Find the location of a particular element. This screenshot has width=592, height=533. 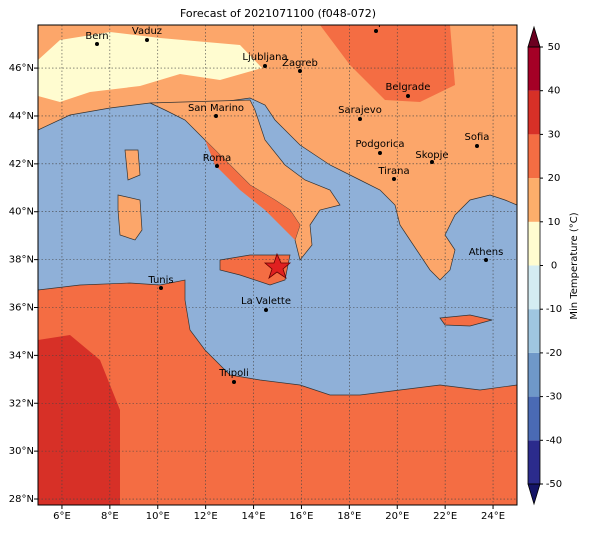

colorbar-tick-label: 20 is located at coordinates (554, 178).